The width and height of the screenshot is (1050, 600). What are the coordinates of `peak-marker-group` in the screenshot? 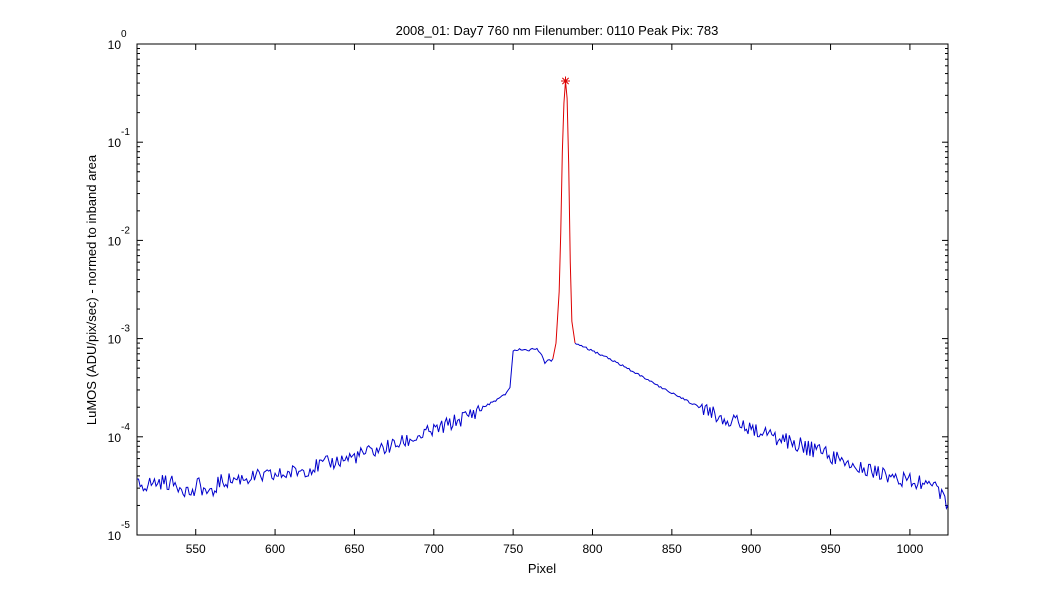 It's located at (566, 81).